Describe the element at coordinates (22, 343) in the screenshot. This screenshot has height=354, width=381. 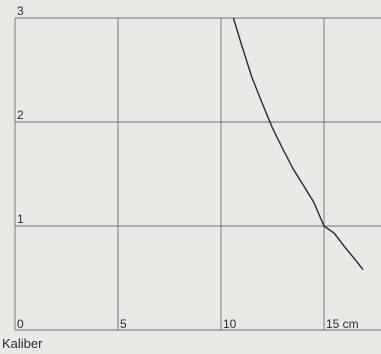
I see `x-axis-title: Kaliber` at that location.